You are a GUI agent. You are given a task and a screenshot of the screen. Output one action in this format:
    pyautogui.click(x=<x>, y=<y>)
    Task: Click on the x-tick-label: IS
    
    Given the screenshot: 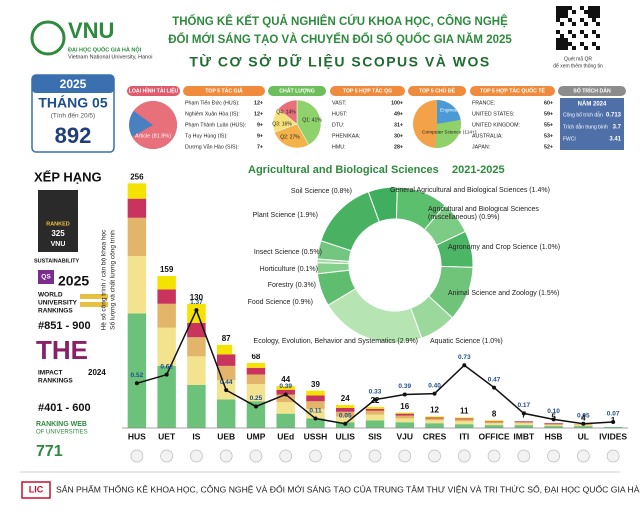 What is the action you would take?
    pyautogui.click(x=196, y=436)
    